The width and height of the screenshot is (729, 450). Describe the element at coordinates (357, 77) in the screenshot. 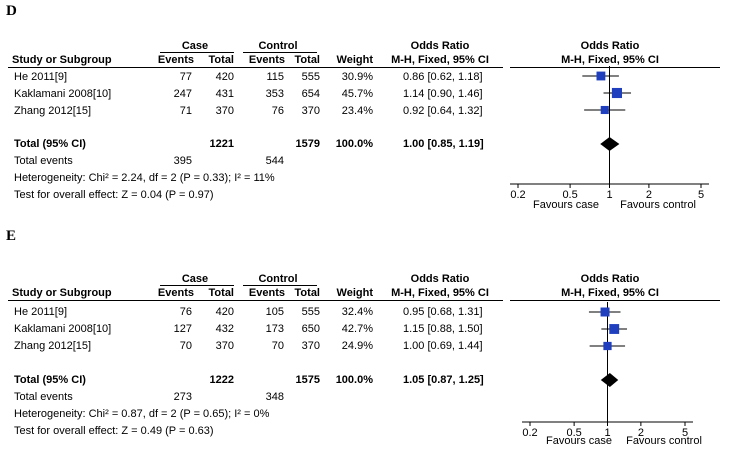

I see `weight-cell: 30.9%` at that location.